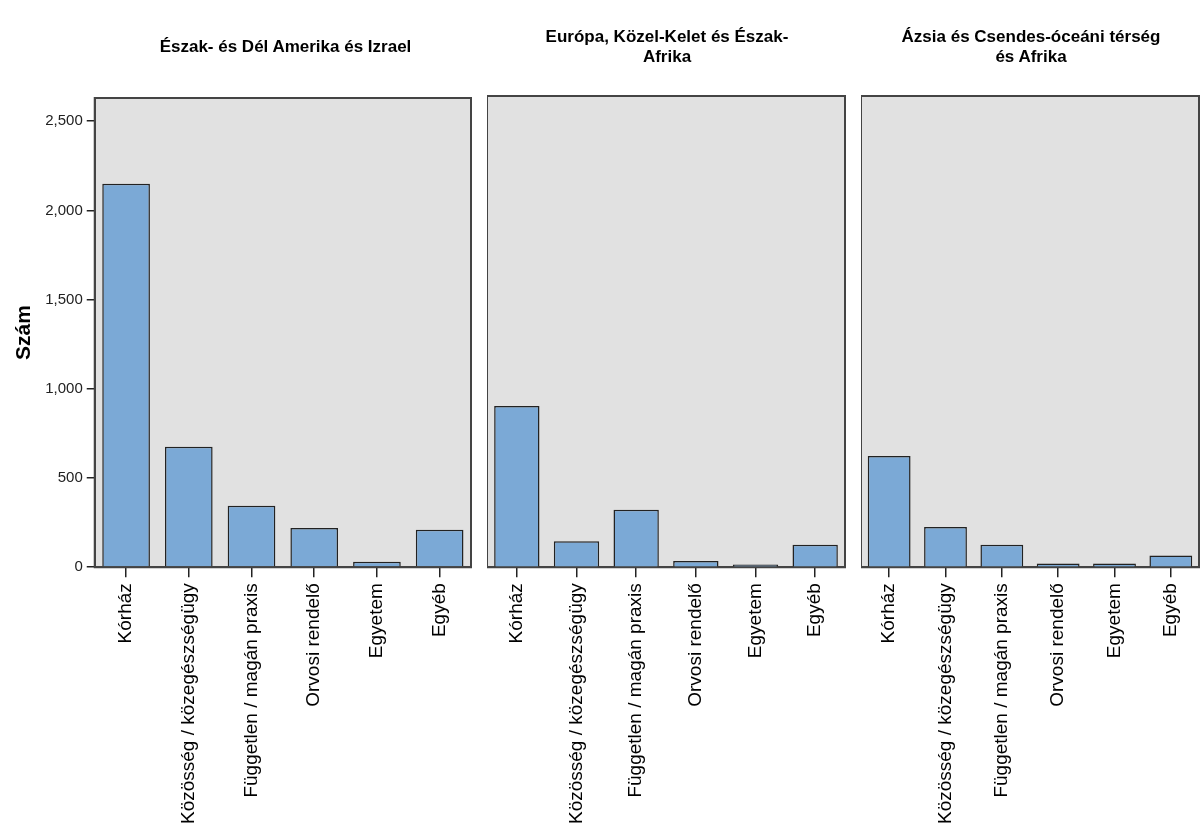 The image size is (1201, 836). What do you see at coordinates (64, 387) in the screenshot?
I see `y-tick-label: 1,000` at bounding box center [64, 387].